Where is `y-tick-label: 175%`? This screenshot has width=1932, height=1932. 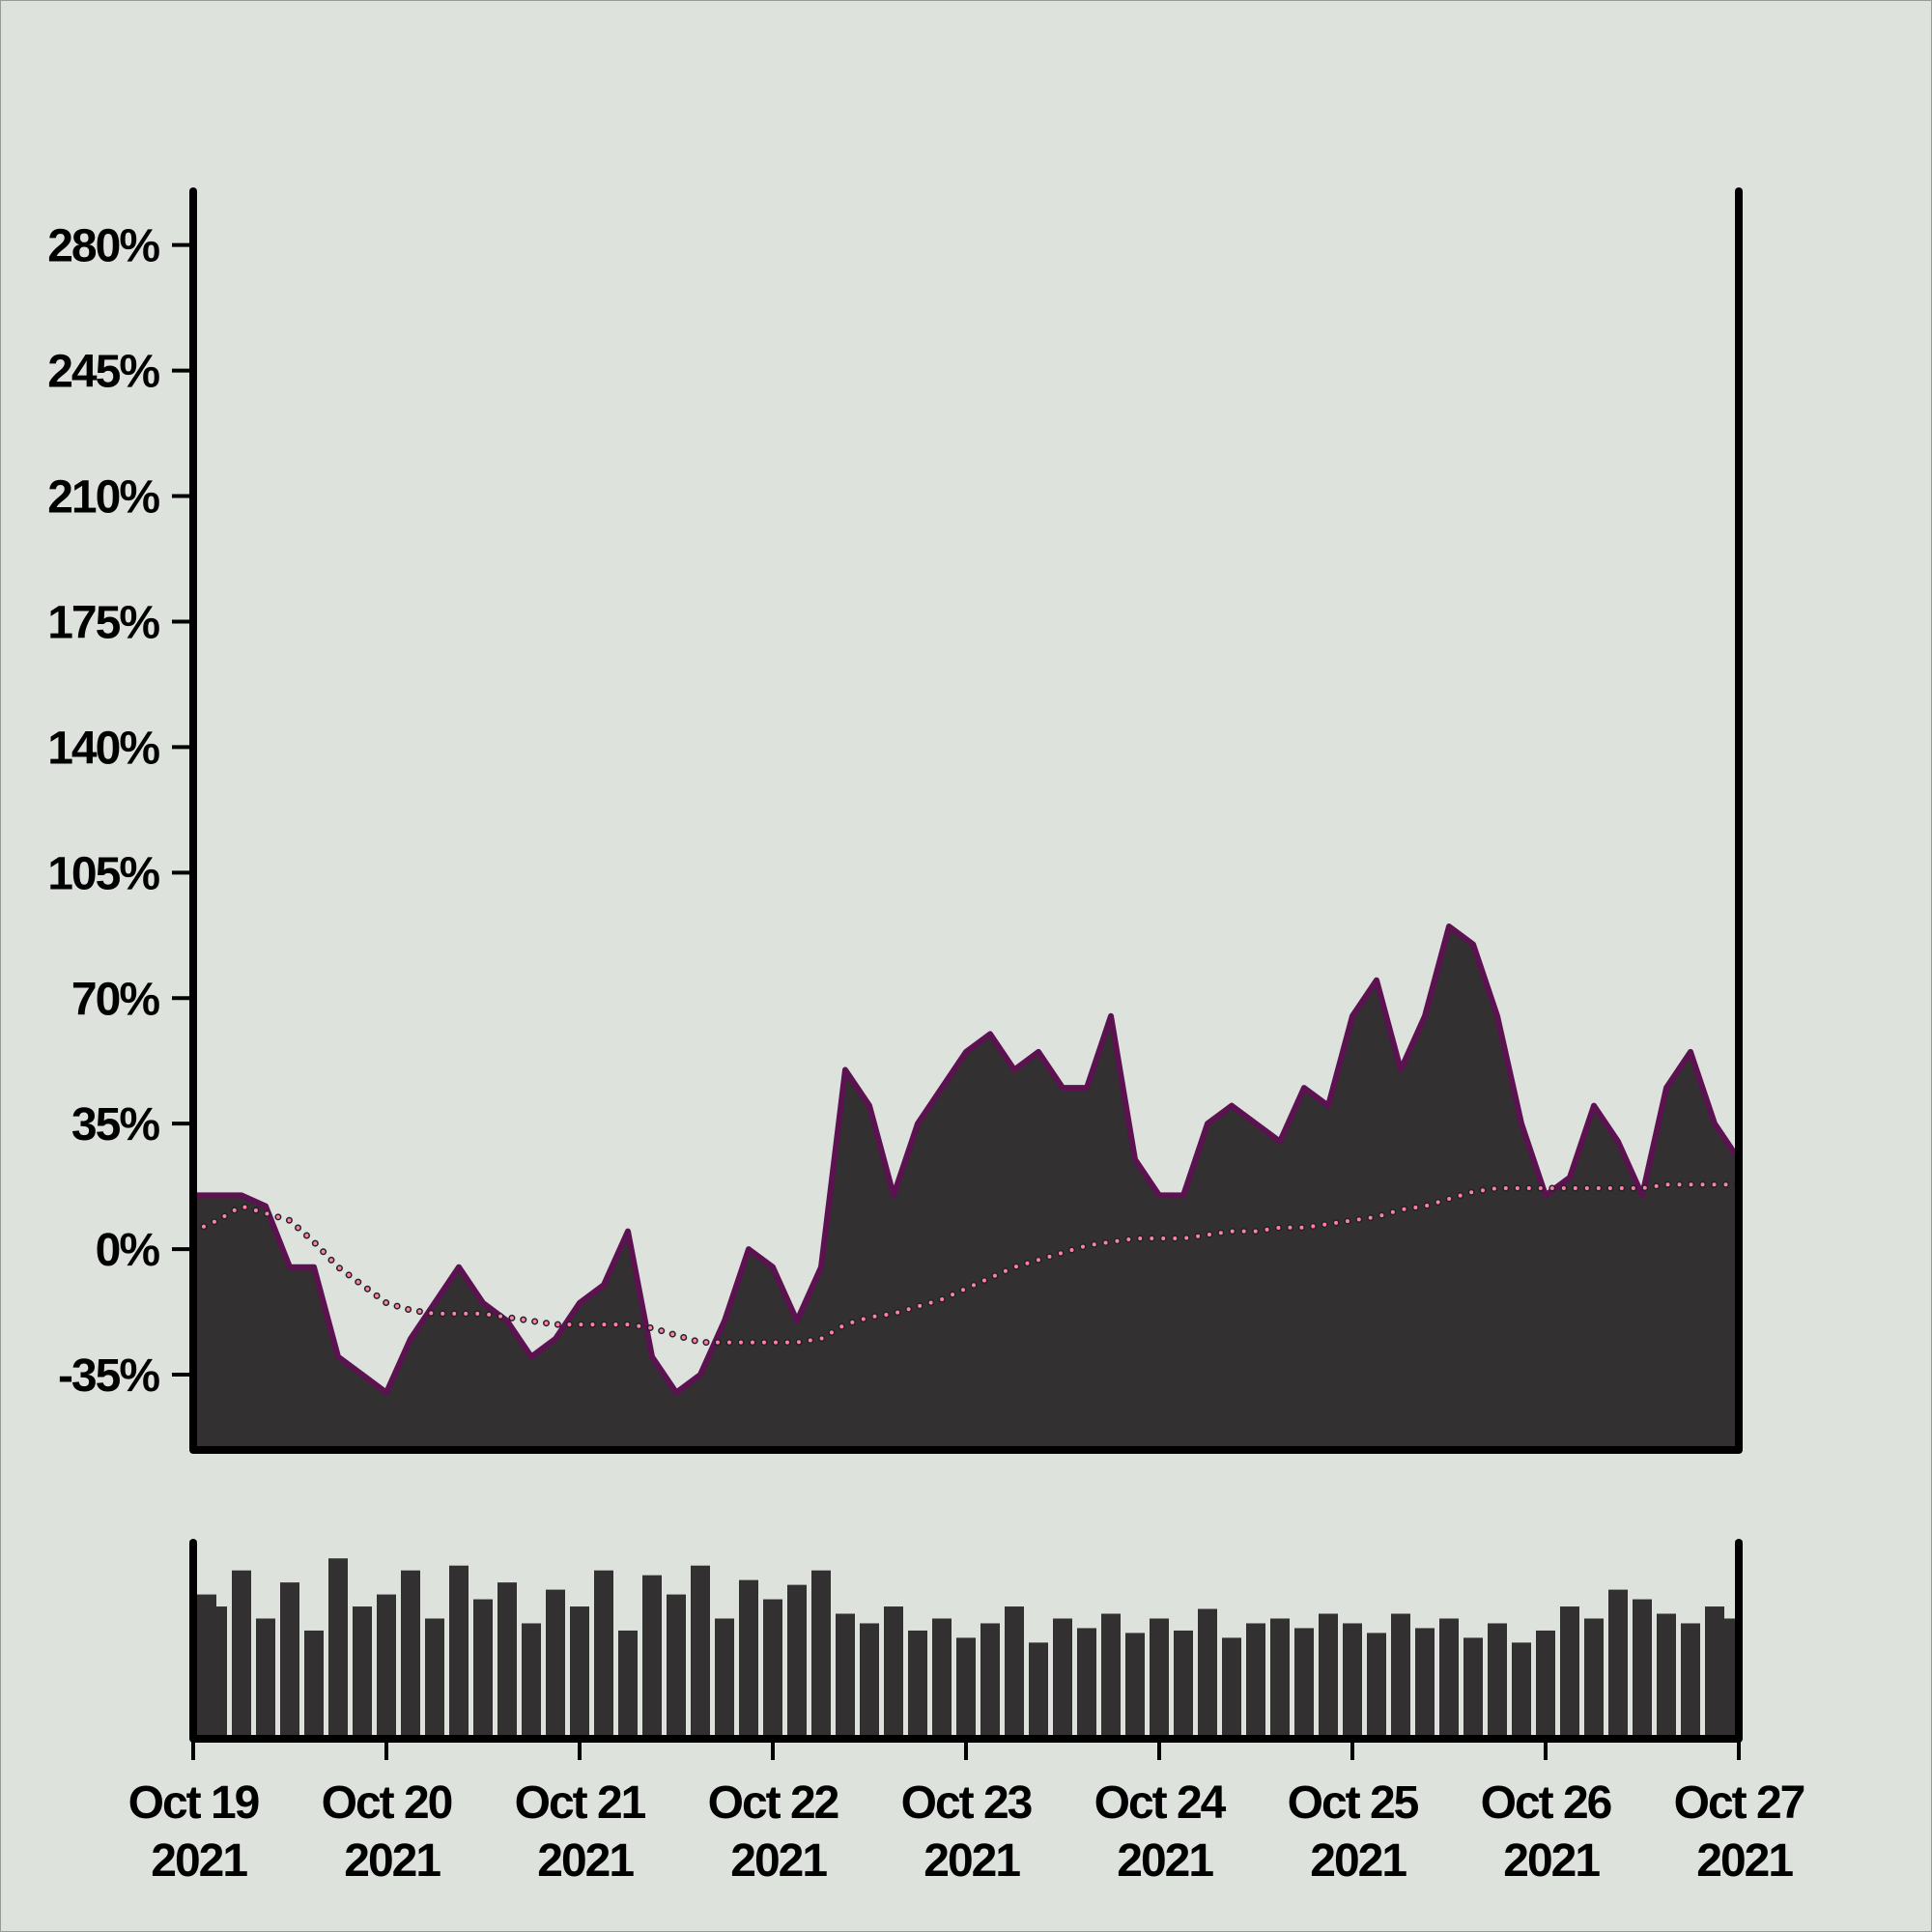
y-tick-label: 175% is located at coordinates (103, 622).